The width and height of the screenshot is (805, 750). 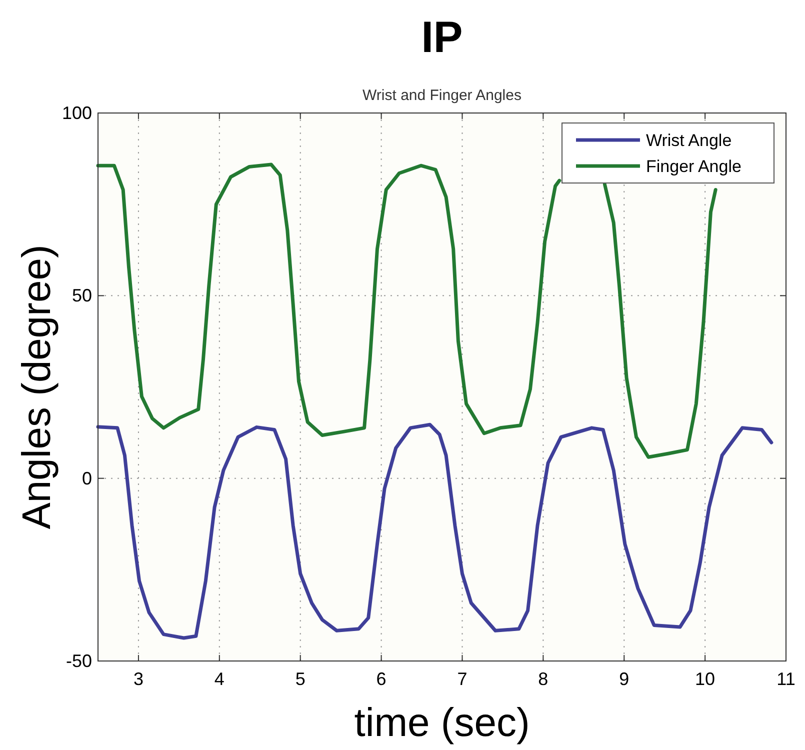 What do you see at coordinates (624, 679) in the screenshot?
I see `x-tick-label: 9` at bounding box center [624, 679].